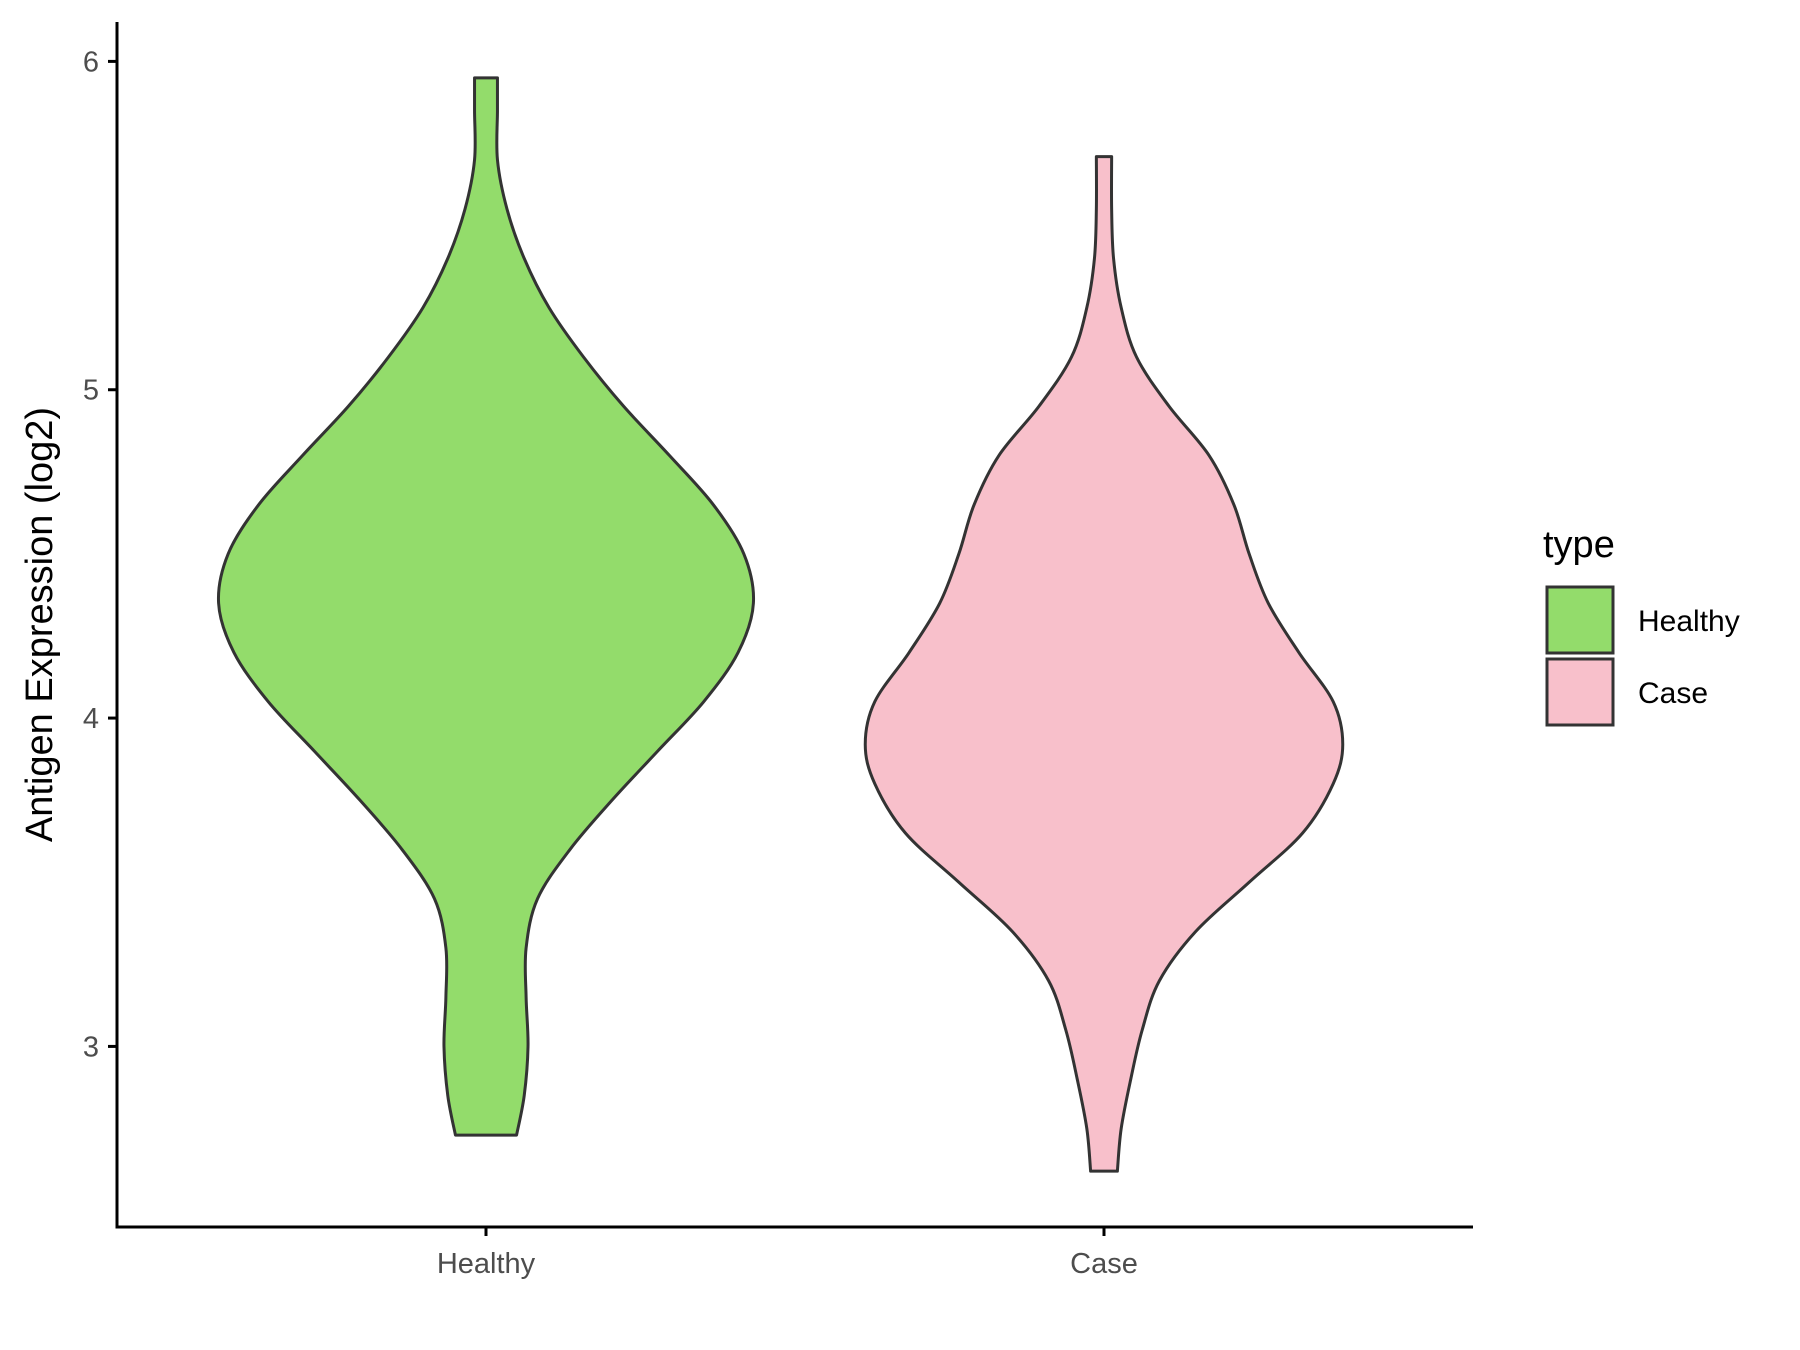 This screenshot has width=1800, height=1350. Describe the element at coordinates (1580, 620) in the screenshot. I see `legend-swatch-healthy` at that location.